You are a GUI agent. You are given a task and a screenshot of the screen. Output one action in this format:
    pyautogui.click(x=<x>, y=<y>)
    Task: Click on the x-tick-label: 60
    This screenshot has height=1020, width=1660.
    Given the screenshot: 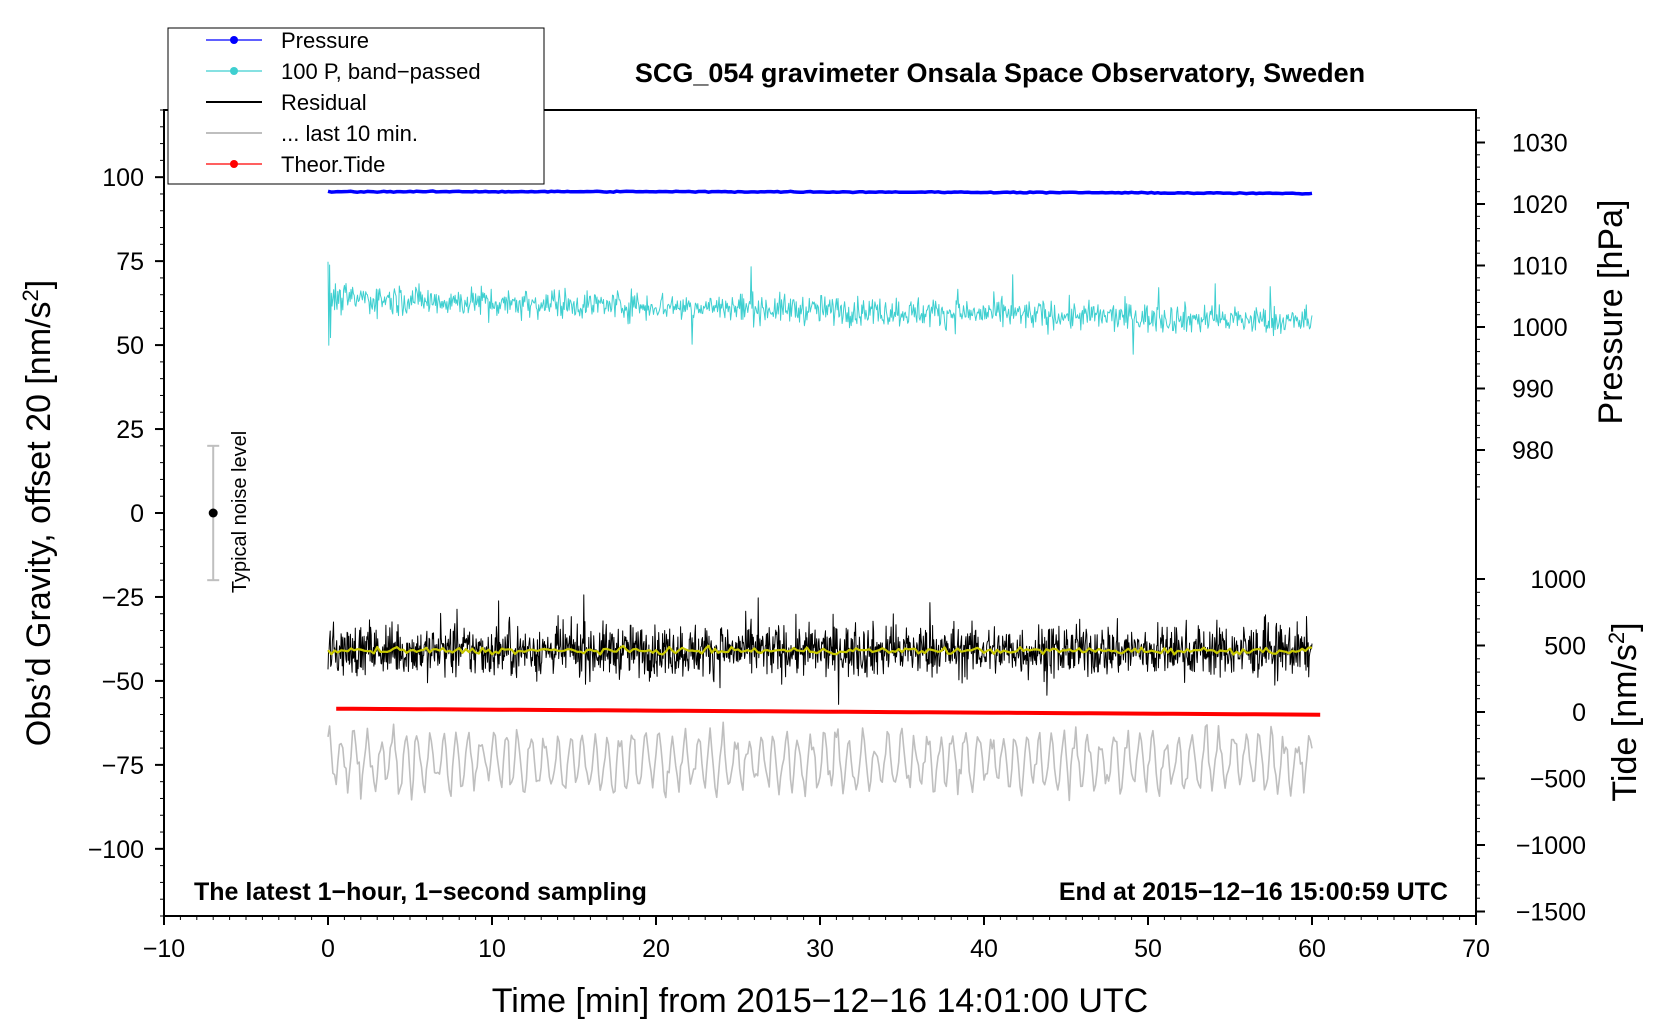 What is the action you would take?
    pyautogui.click(x=1312, y=949)
    